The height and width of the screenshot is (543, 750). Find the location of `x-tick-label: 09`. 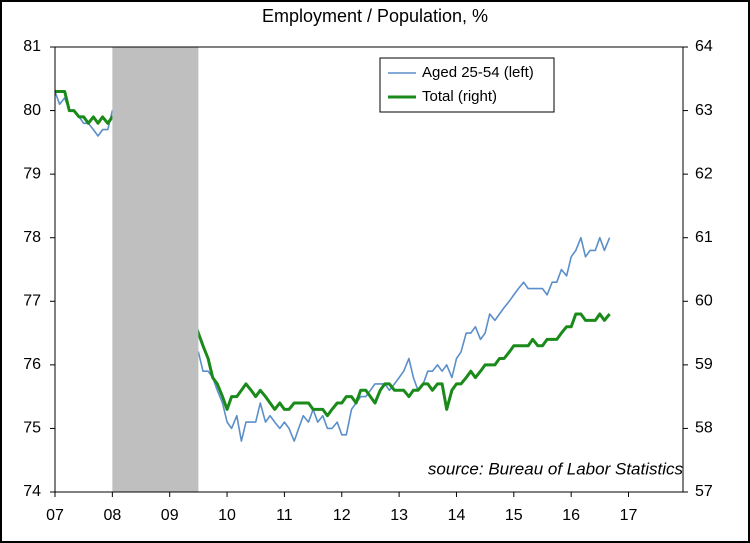

x-tick-label: 09 is located at coordinates (170, 515).